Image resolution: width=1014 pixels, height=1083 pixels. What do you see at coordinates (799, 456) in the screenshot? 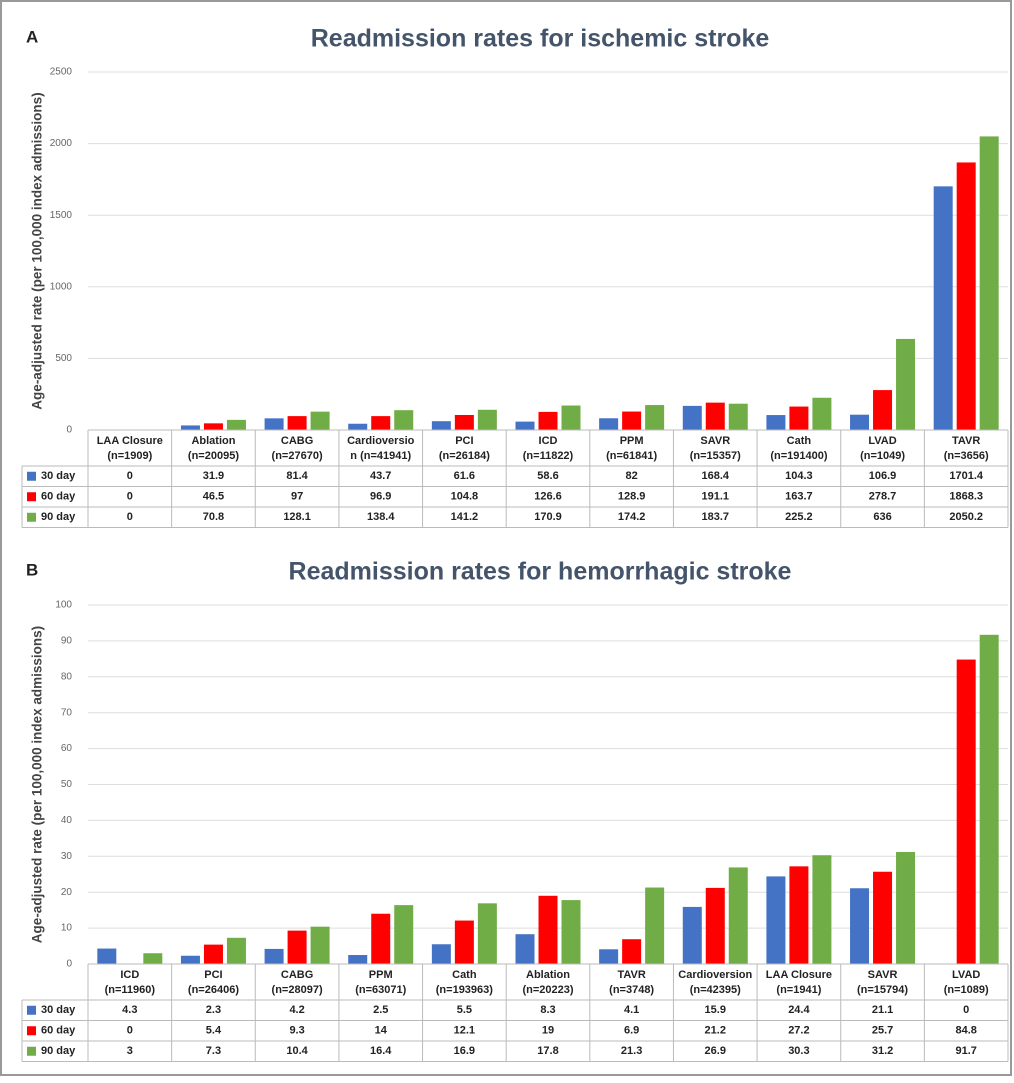
I see `x-tick-label: (n=191400)` at bounding box center [799, 456].